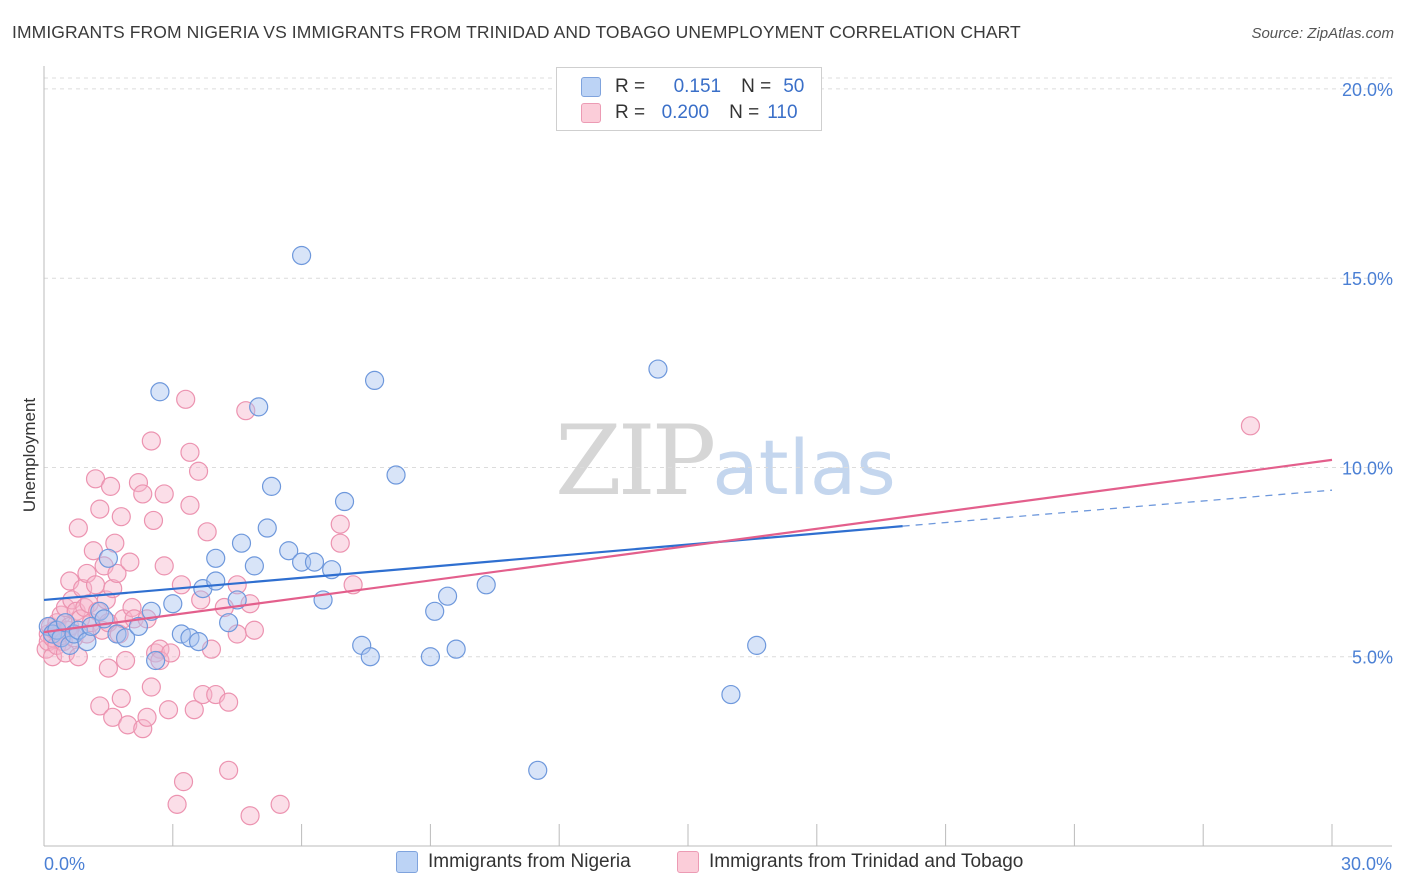  I want to click on bottom-legend-label-trinidad: Immigrants from Trinidad and Tobago, so click(866, 861).